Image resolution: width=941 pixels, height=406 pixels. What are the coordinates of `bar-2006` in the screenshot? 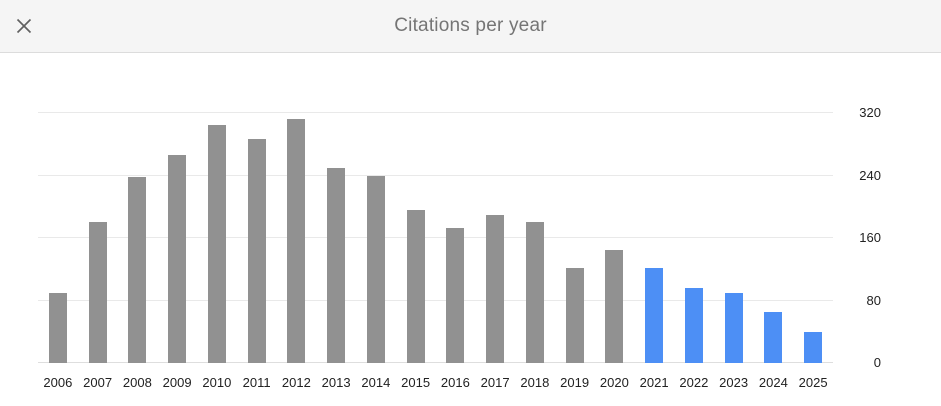 It's located at (57, 327).